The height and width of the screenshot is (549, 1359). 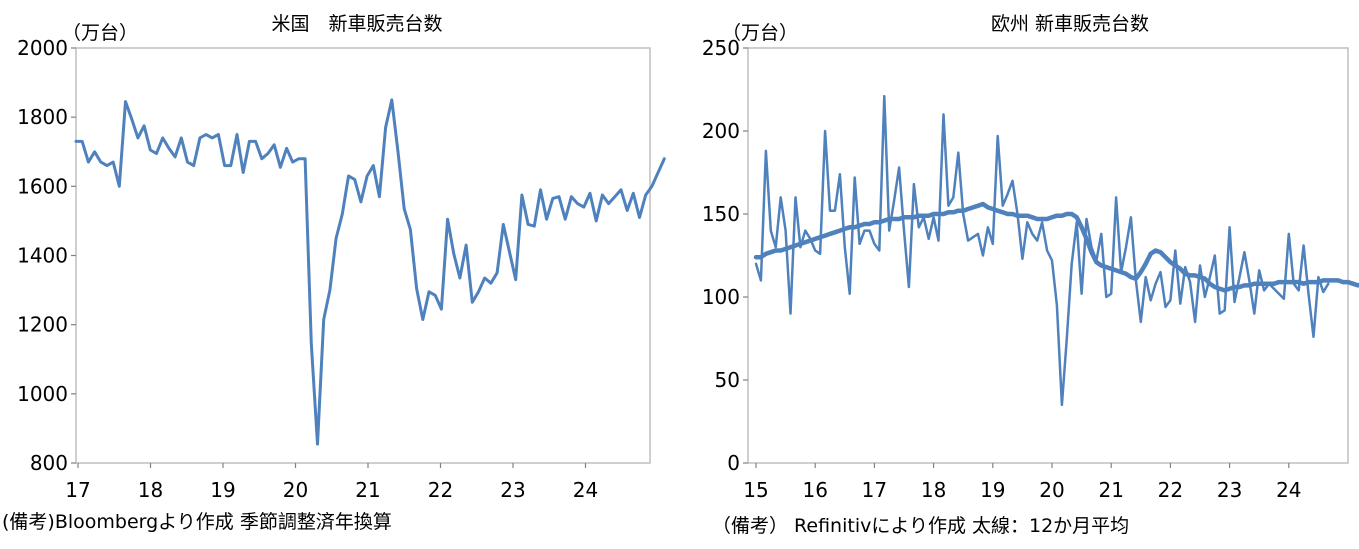 What do you see at coordinates (1170, 490) in the screenshot?
I see `europe-x-tick-label: 22` at bounding box center [1170, 490].